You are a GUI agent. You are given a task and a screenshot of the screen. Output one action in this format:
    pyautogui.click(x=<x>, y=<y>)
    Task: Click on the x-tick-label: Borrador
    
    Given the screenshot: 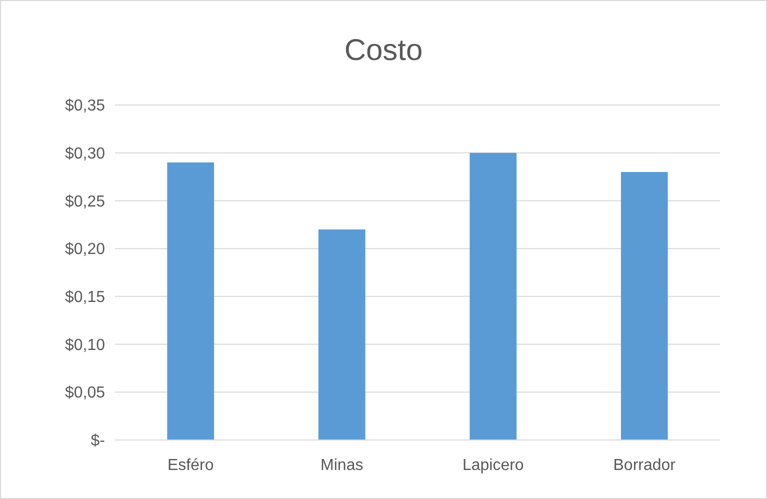 What is the action you would take?
    pyautogui.click(x=644, y=465)
    